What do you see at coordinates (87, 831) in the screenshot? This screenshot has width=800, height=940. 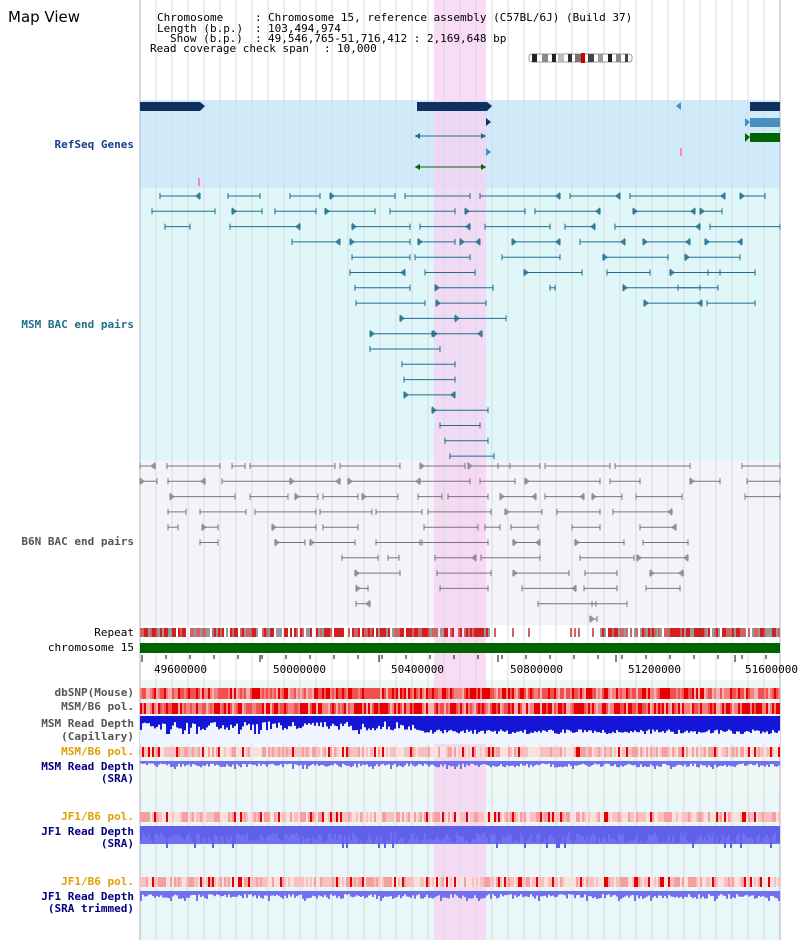 I see `track-label-jf1-depth: JF1 Read Depth` at bounding box center [87, 831].